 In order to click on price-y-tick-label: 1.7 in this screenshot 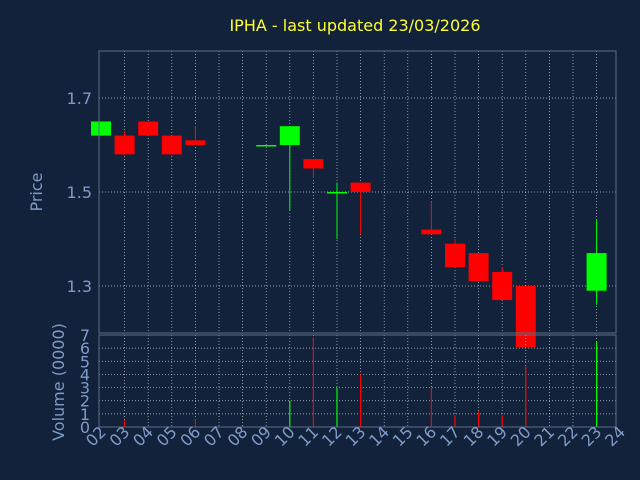, I will do `click(79, 98)`.